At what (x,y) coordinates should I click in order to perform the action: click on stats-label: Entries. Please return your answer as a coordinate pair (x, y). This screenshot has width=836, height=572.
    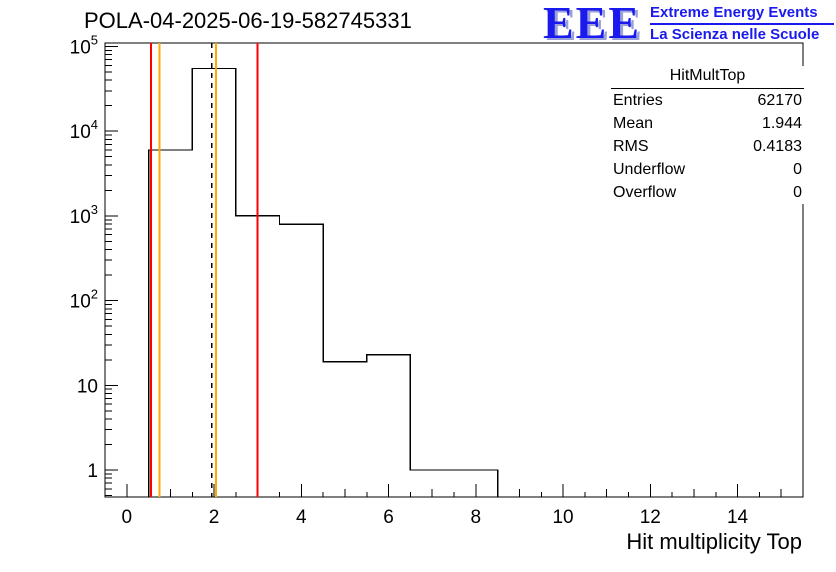
    Looking at the image, I should click on (638, 100).